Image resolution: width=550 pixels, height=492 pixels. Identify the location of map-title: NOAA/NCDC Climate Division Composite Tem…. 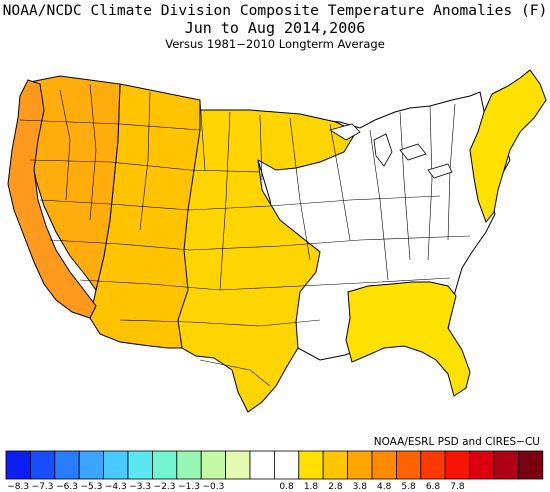
(275, 10).